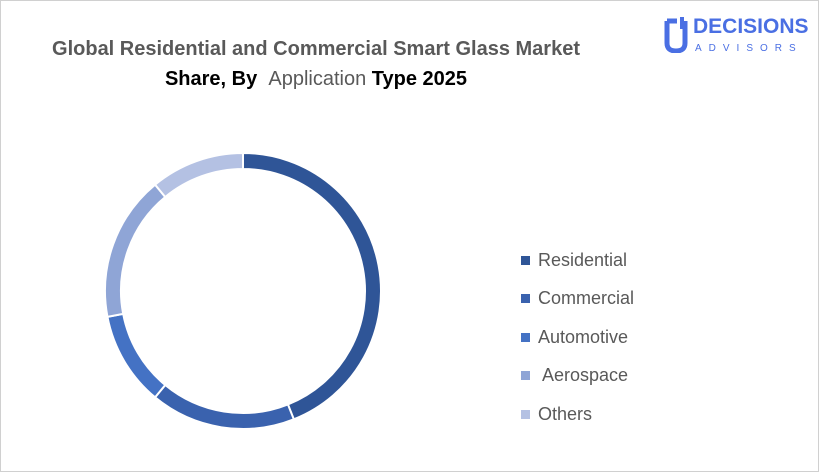 The image size is (819, 472). I want to click on title-part-3: Application, so click(317, 79).